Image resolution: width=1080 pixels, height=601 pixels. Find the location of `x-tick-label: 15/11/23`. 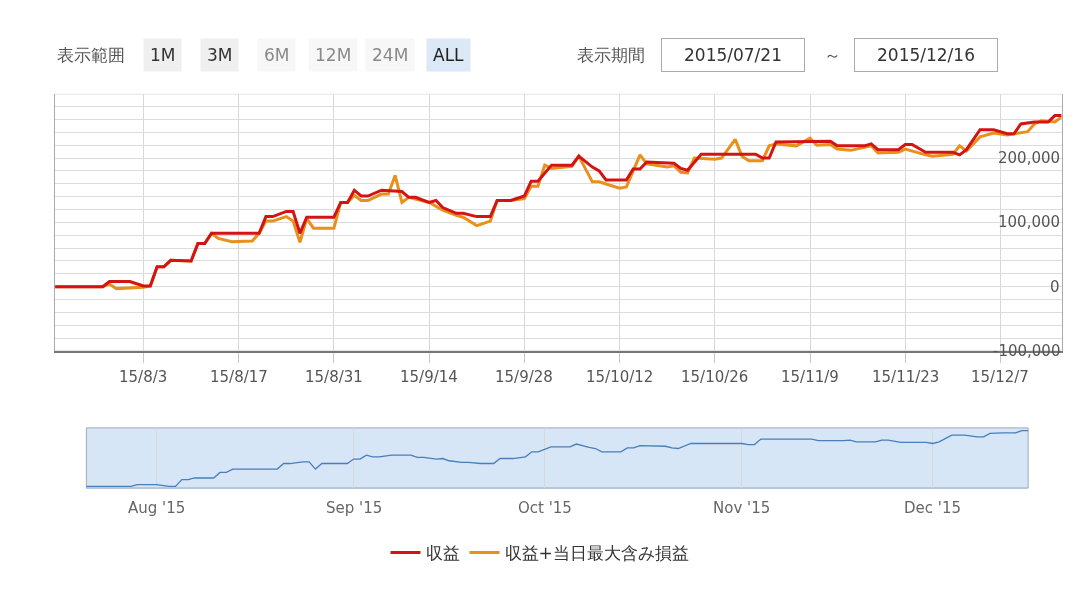

x-tick-label: 15/11/23 is located at coordinates (906, 377).